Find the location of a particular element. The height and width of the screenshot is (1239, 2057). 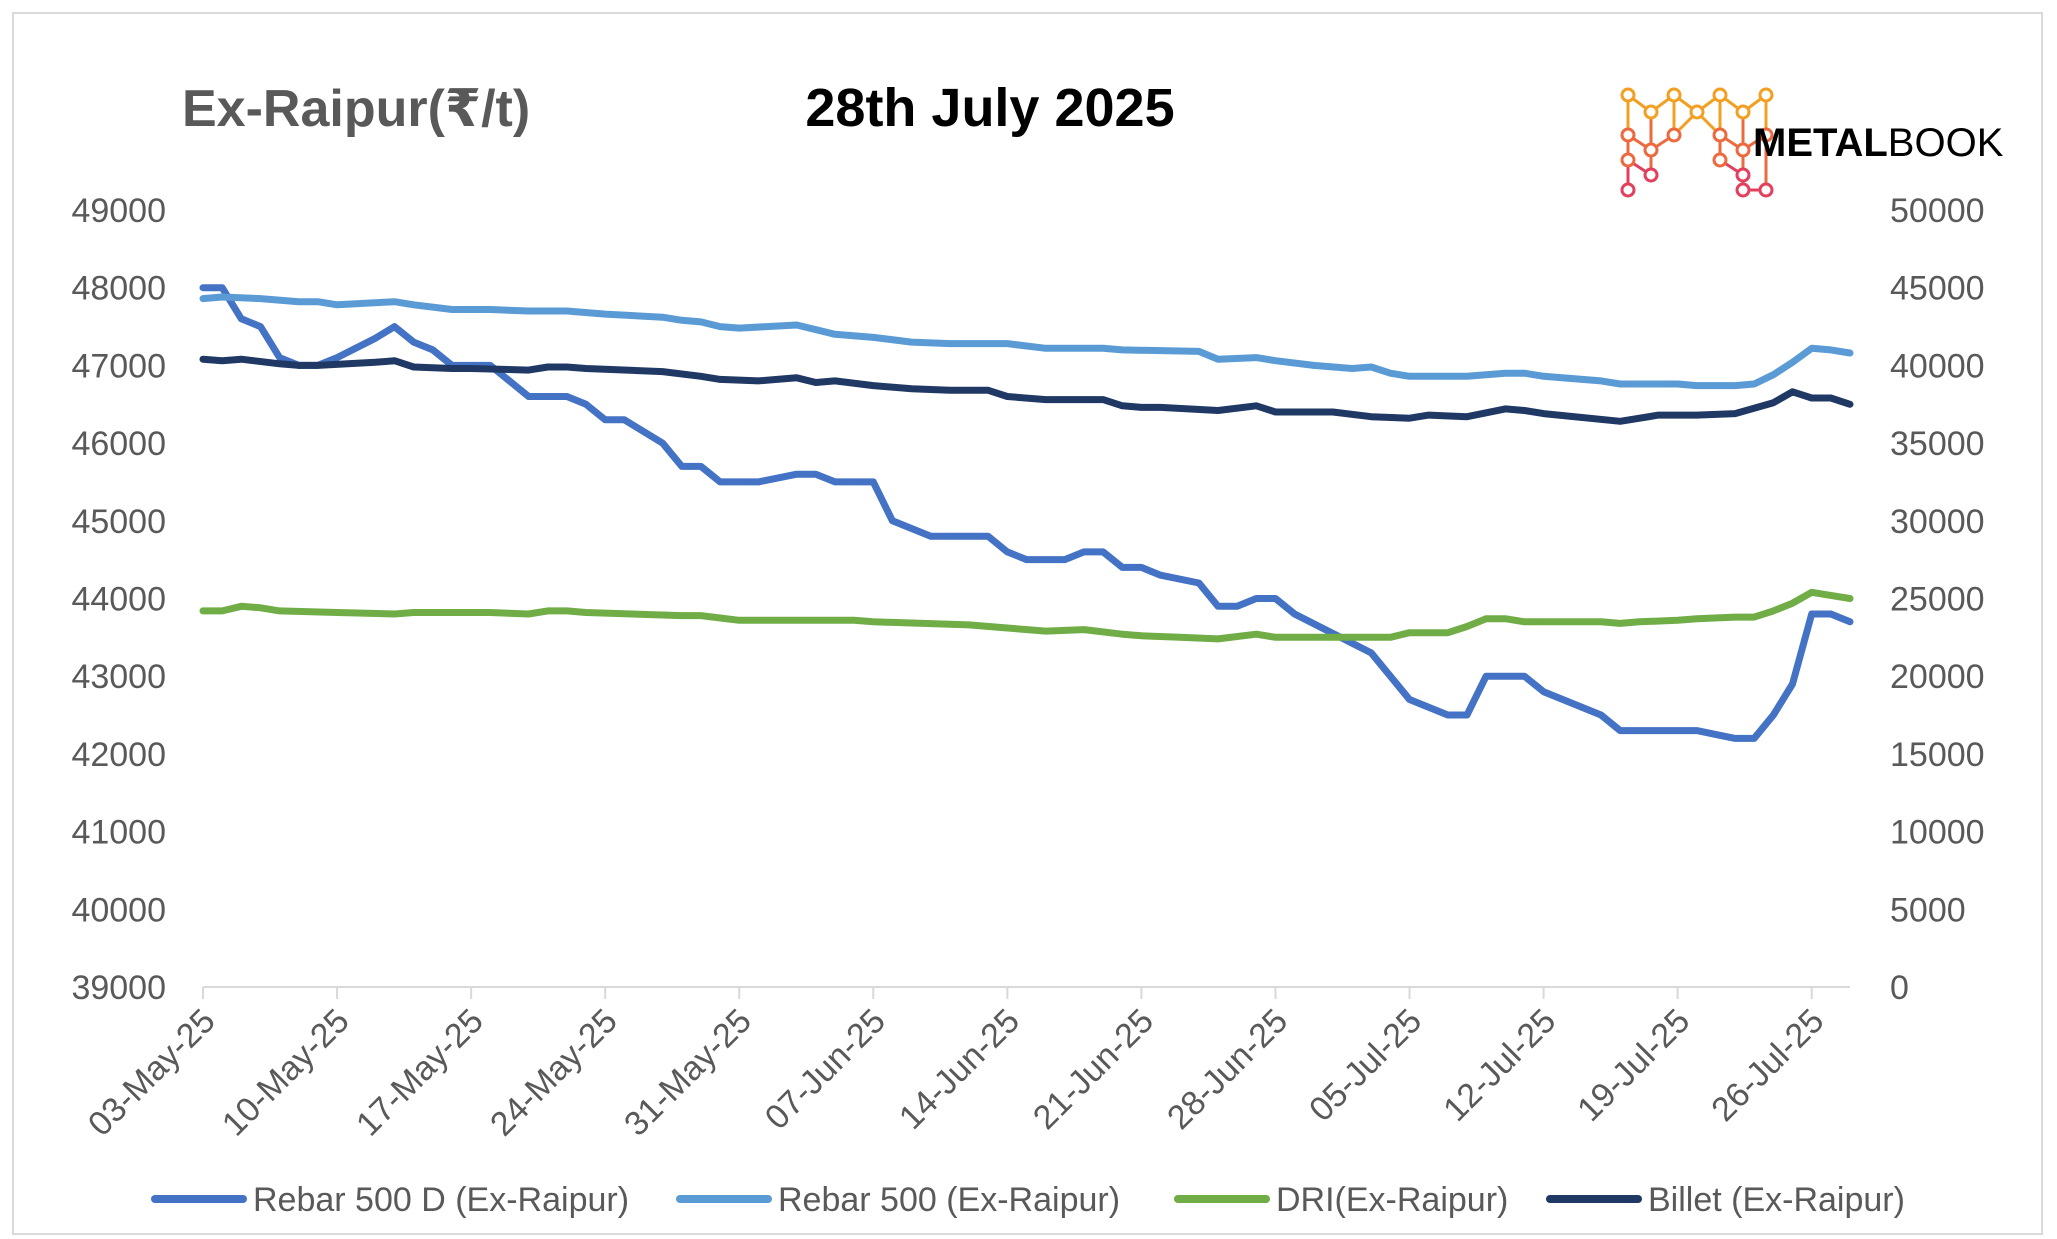

legend-item-4: Billet (Ex-Raipur) is located at coordinates (1727, 1200).